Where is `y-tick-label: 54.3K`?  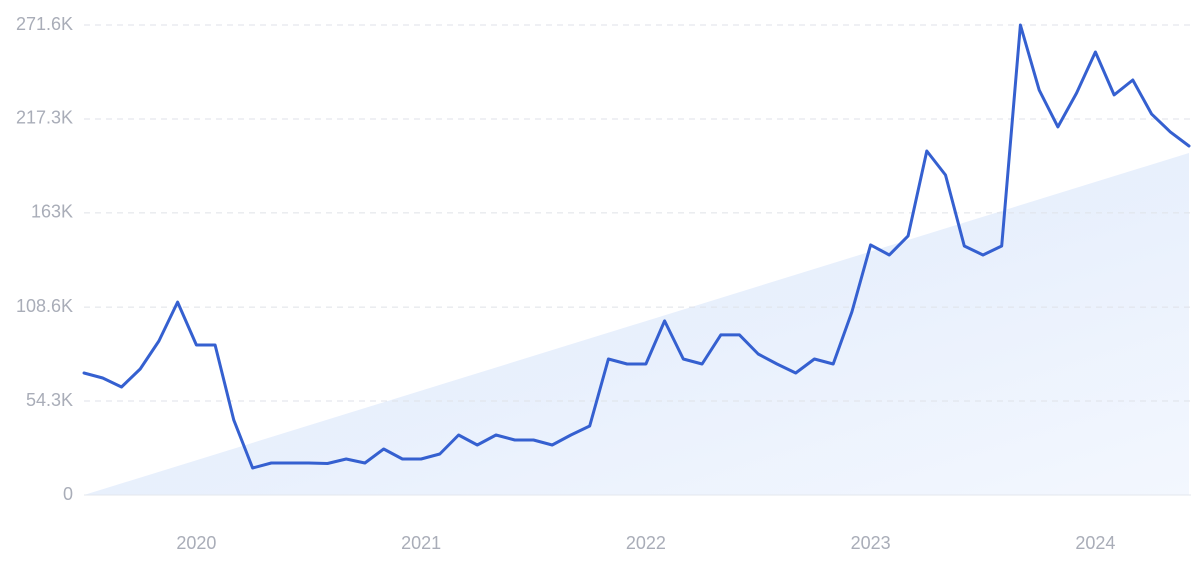
y-tick-label: 54.3K is located at coordinates (49, 400).